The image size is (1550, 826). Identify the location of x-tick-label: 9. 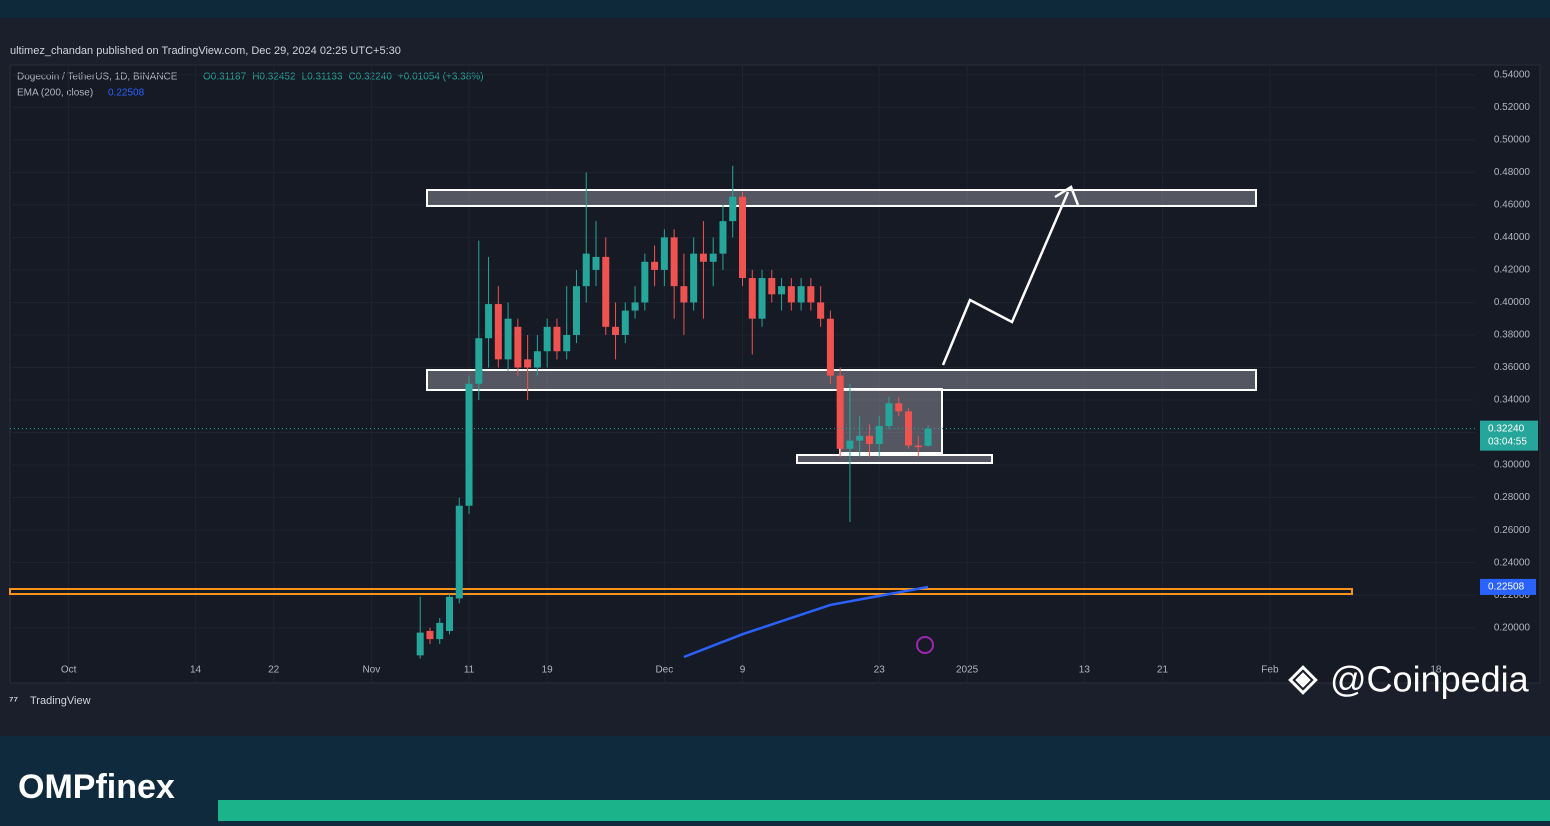
(743, 670).